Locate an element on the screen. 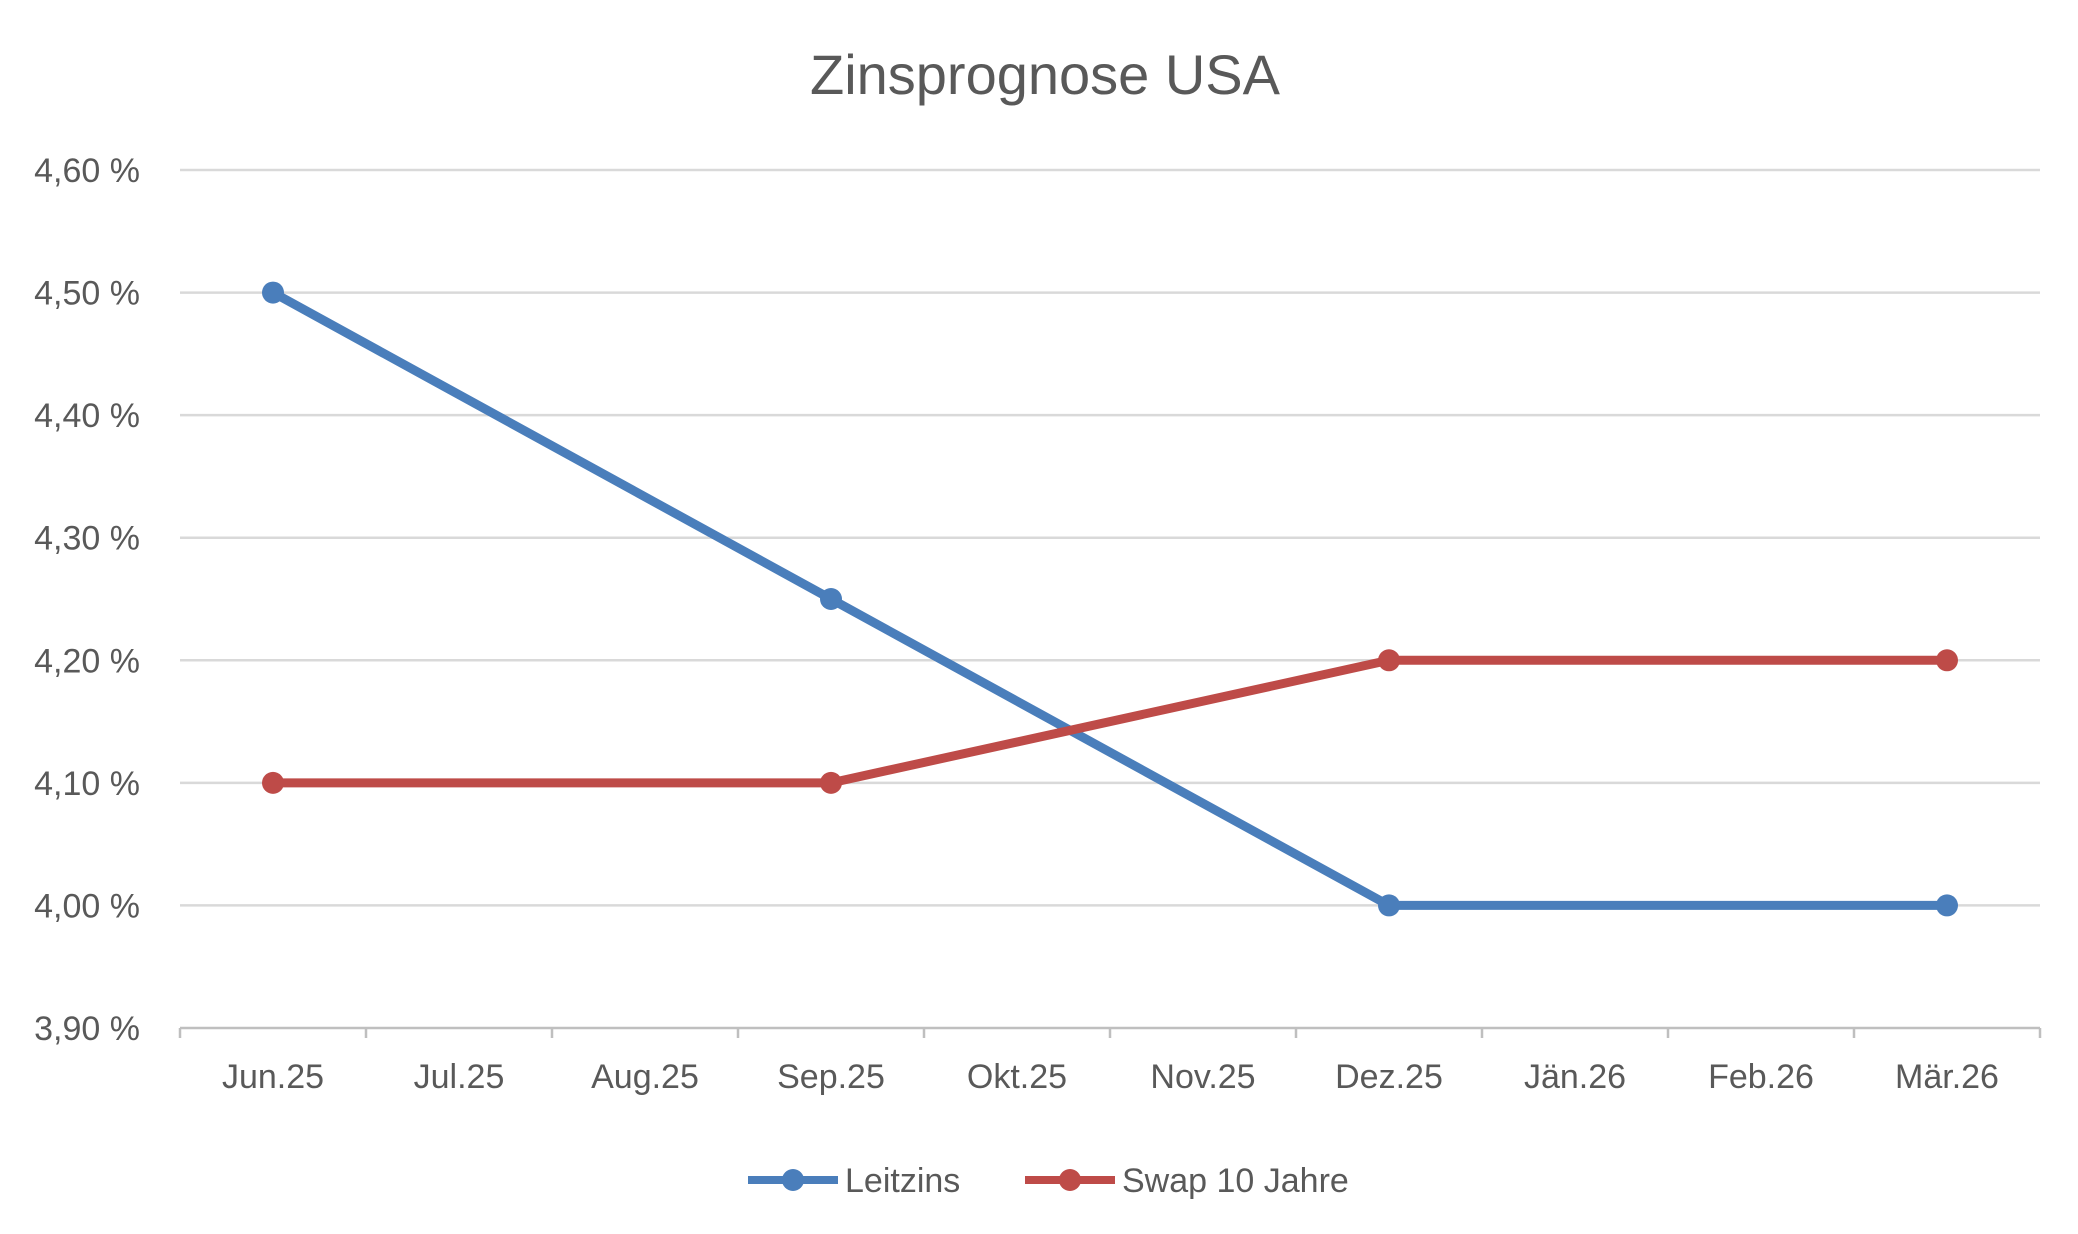 The height and width of the screenshot is (1234, 2078). legend-item: Swap 10 Jahre is located at coordinates (1187, 1181).